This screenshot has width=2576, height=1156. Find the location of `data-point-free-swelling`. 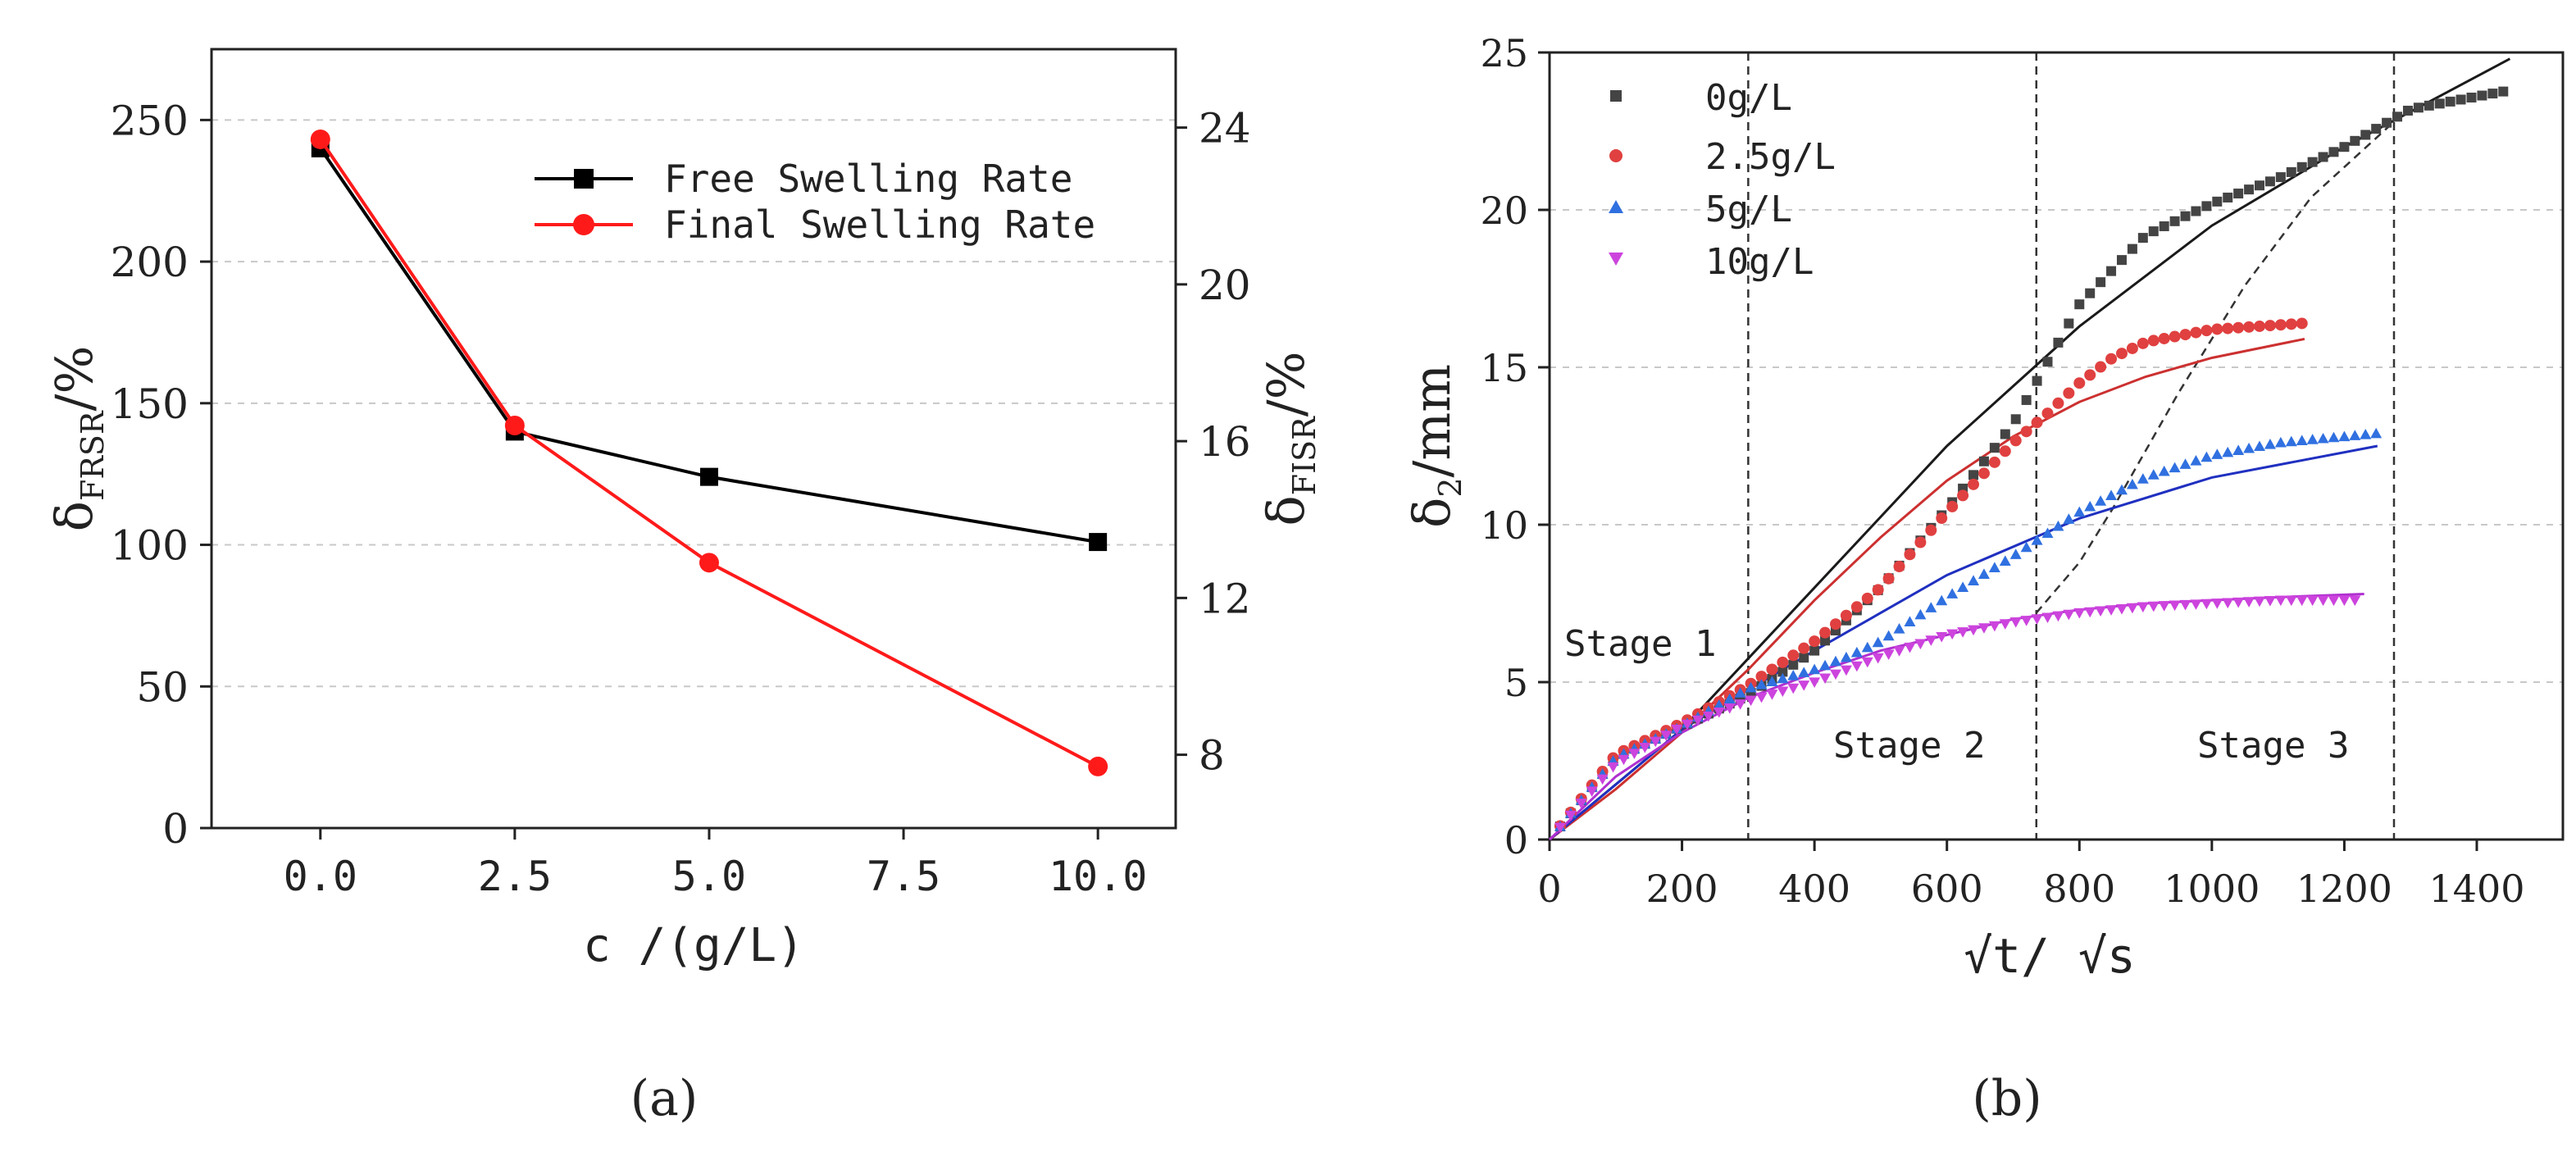

data-point-free-swelling is located at coordinates (708, 476).